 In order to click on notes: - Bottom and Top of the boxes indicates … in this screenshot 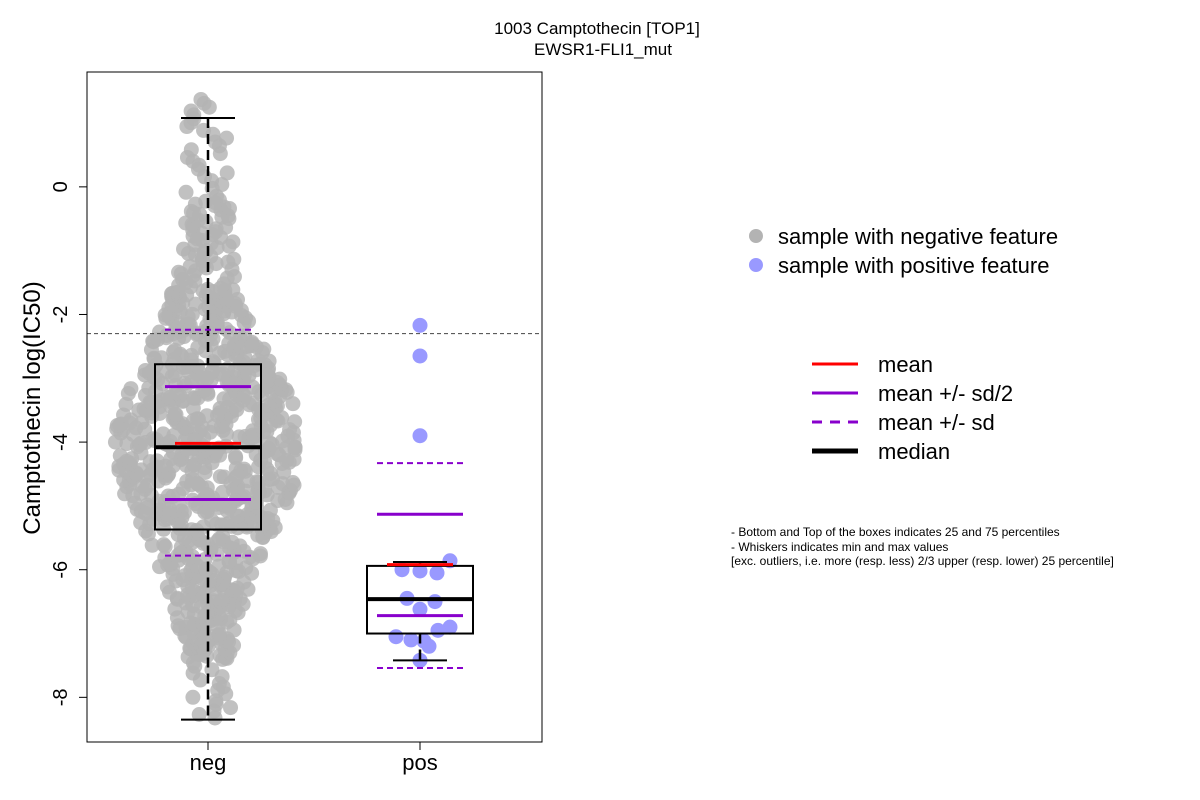, I will do `click(922, 546)`.